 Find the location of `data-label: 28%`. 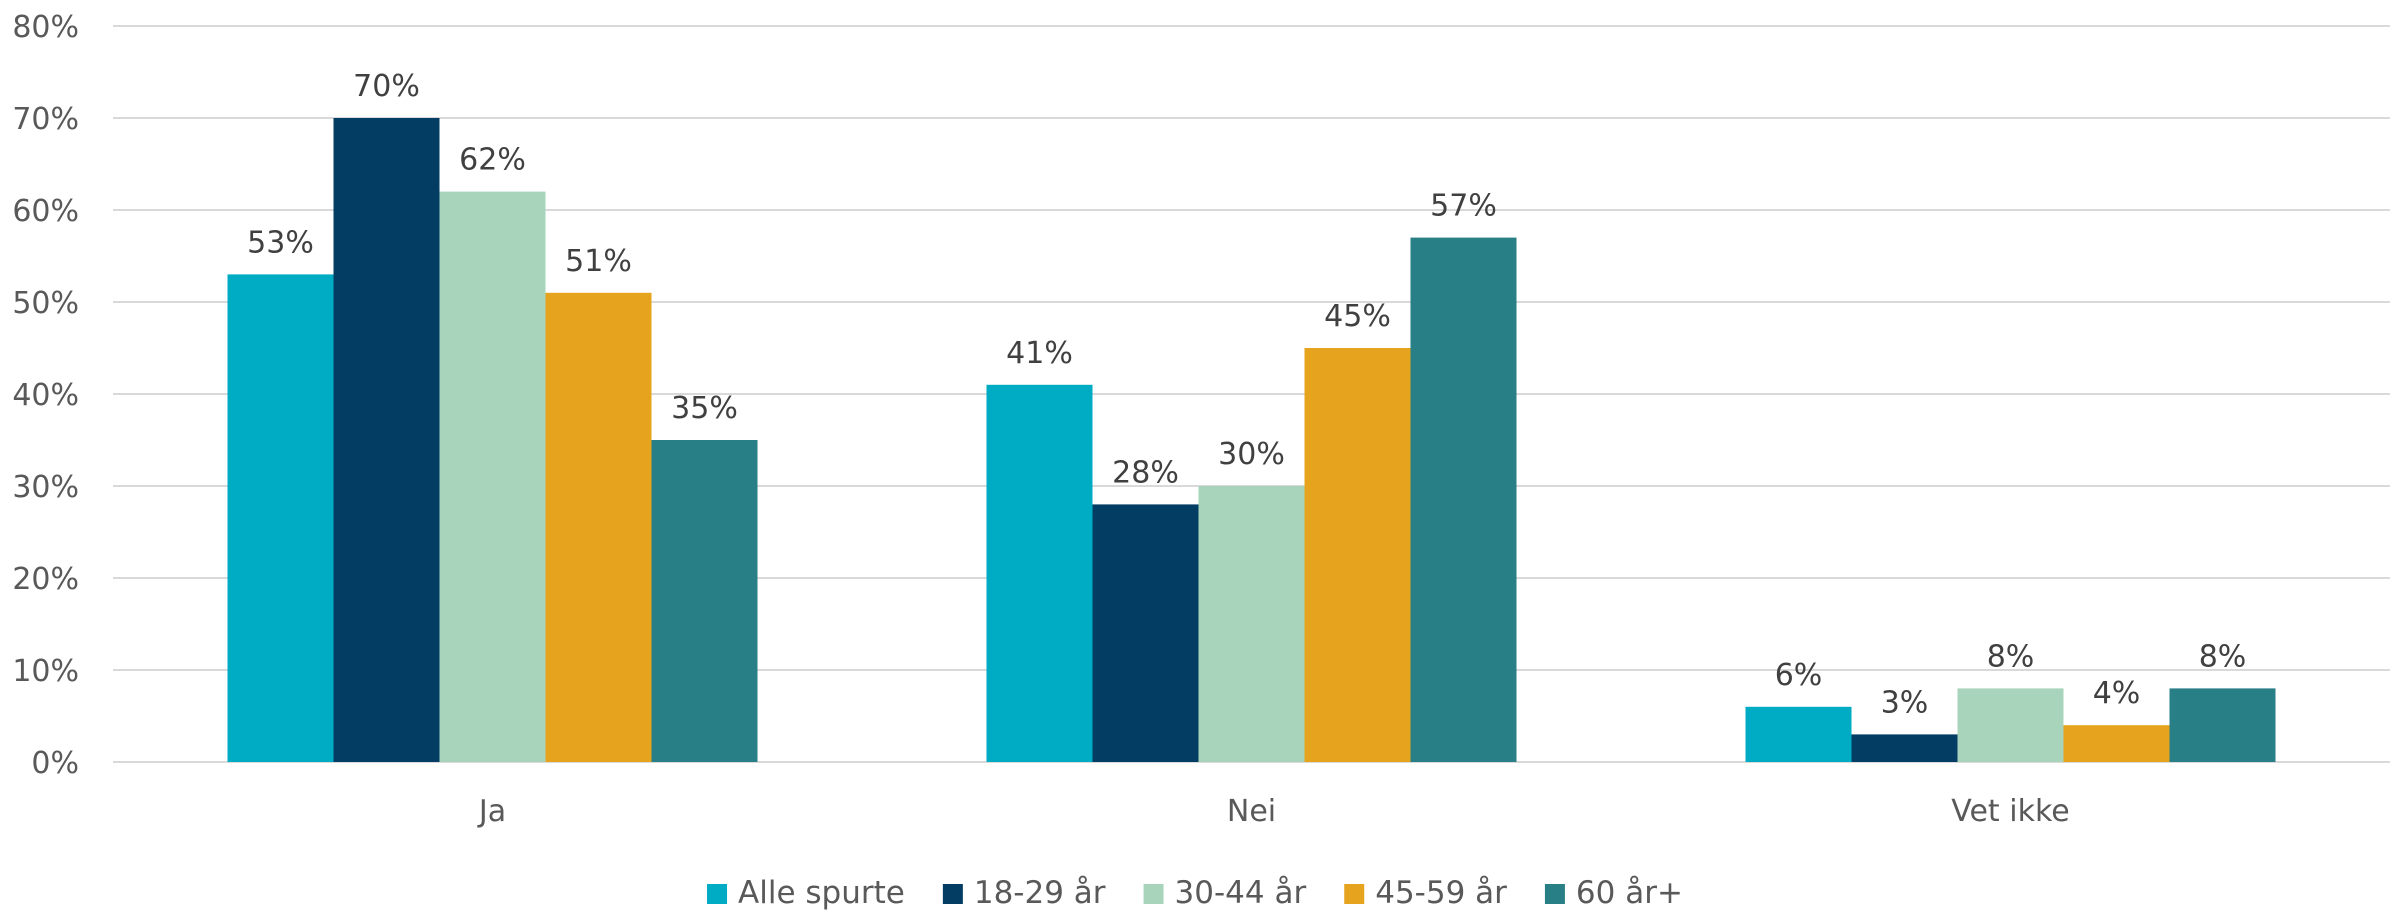

data-label: 28% is located at coordinates (1145, 472).